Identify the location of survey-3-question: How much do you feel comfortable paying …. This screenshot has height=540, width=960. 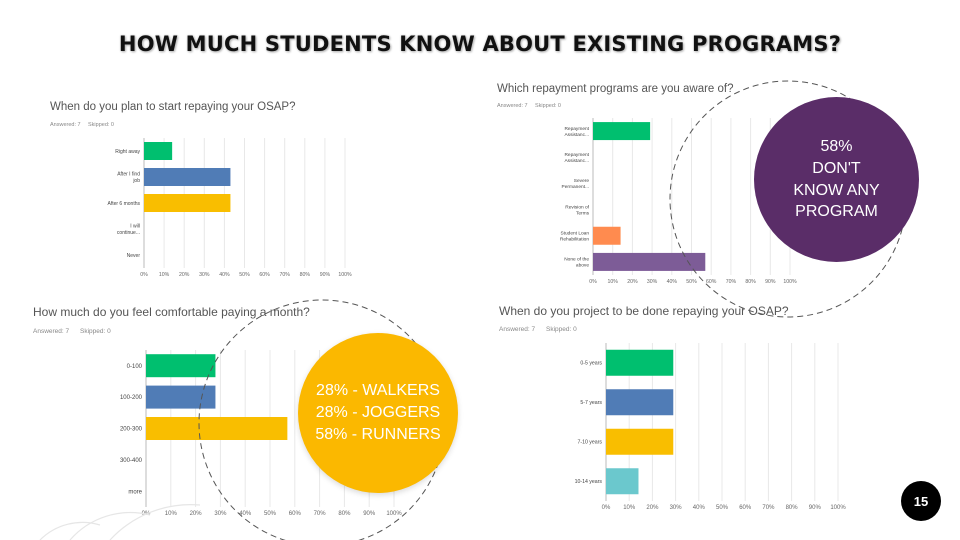
(171, 312).